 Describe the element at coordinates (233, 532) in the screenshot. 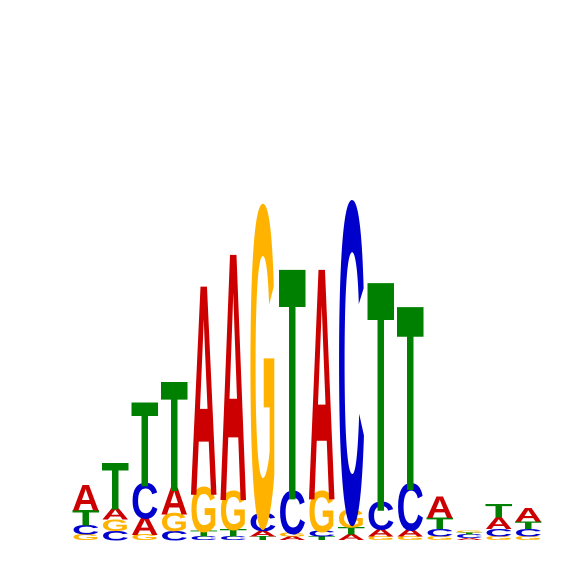

I see `logo-letter-t-pos6: T` at that location.